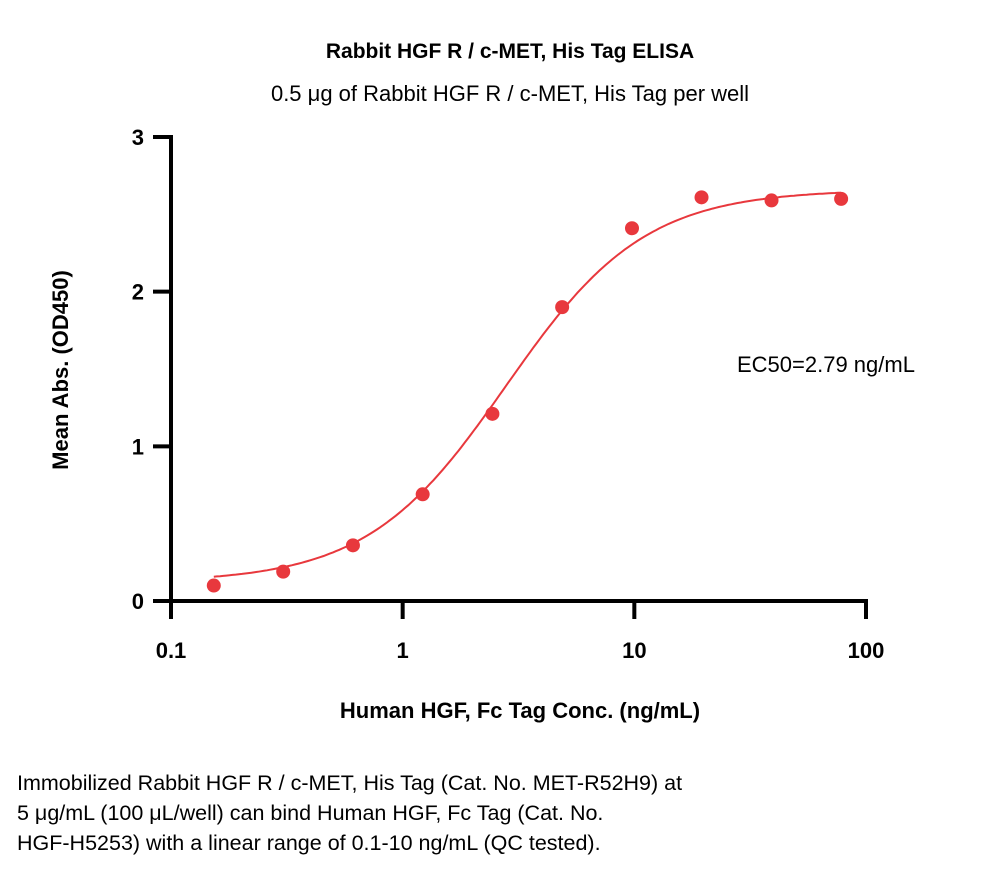  What do you see at coordinates (138, 292) in the screenshot?
I see `y-tick-label: 2` at bounding box center [138, 292].